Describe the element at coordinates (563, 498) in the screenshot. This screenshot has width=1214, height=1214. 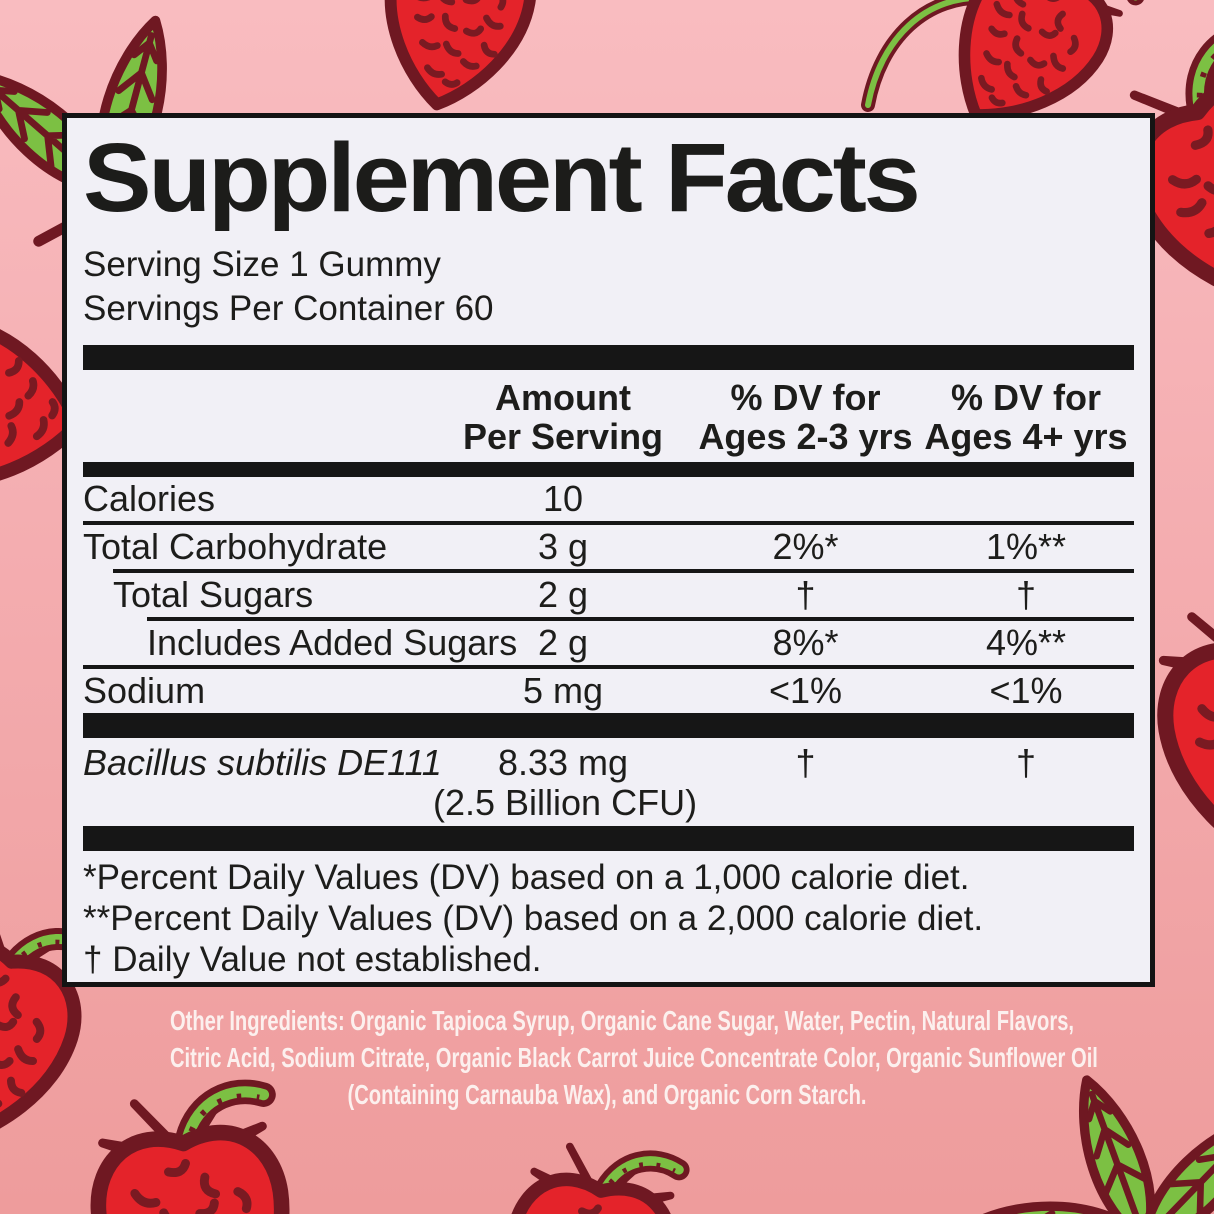
I see `nutrient-amount: 10` at that location.